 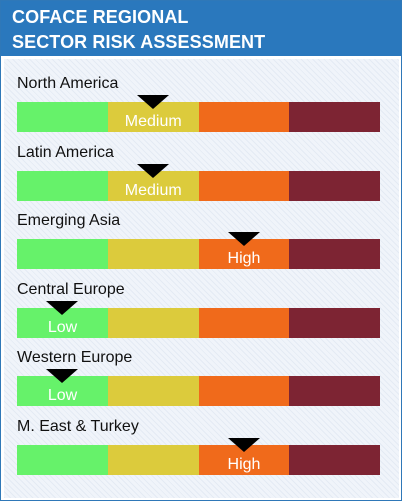 I want to click on region-label: Western Europe, so click(x=75, y=357).